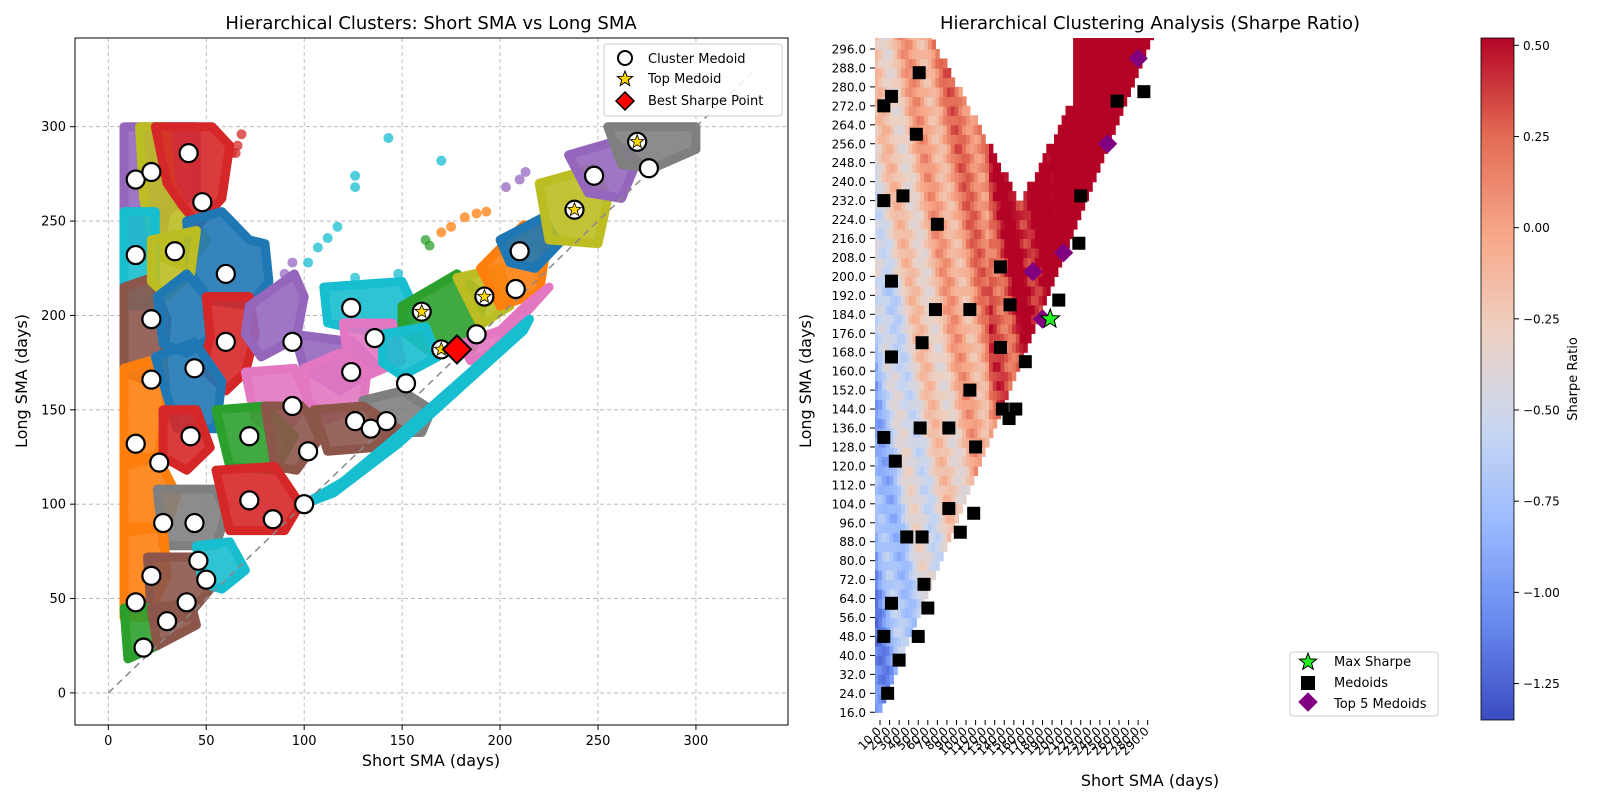  What do you see at coordinates (457, 349) in the screenshot?
I see `best-sharpe-diamond` at bounding box center [457, 349].